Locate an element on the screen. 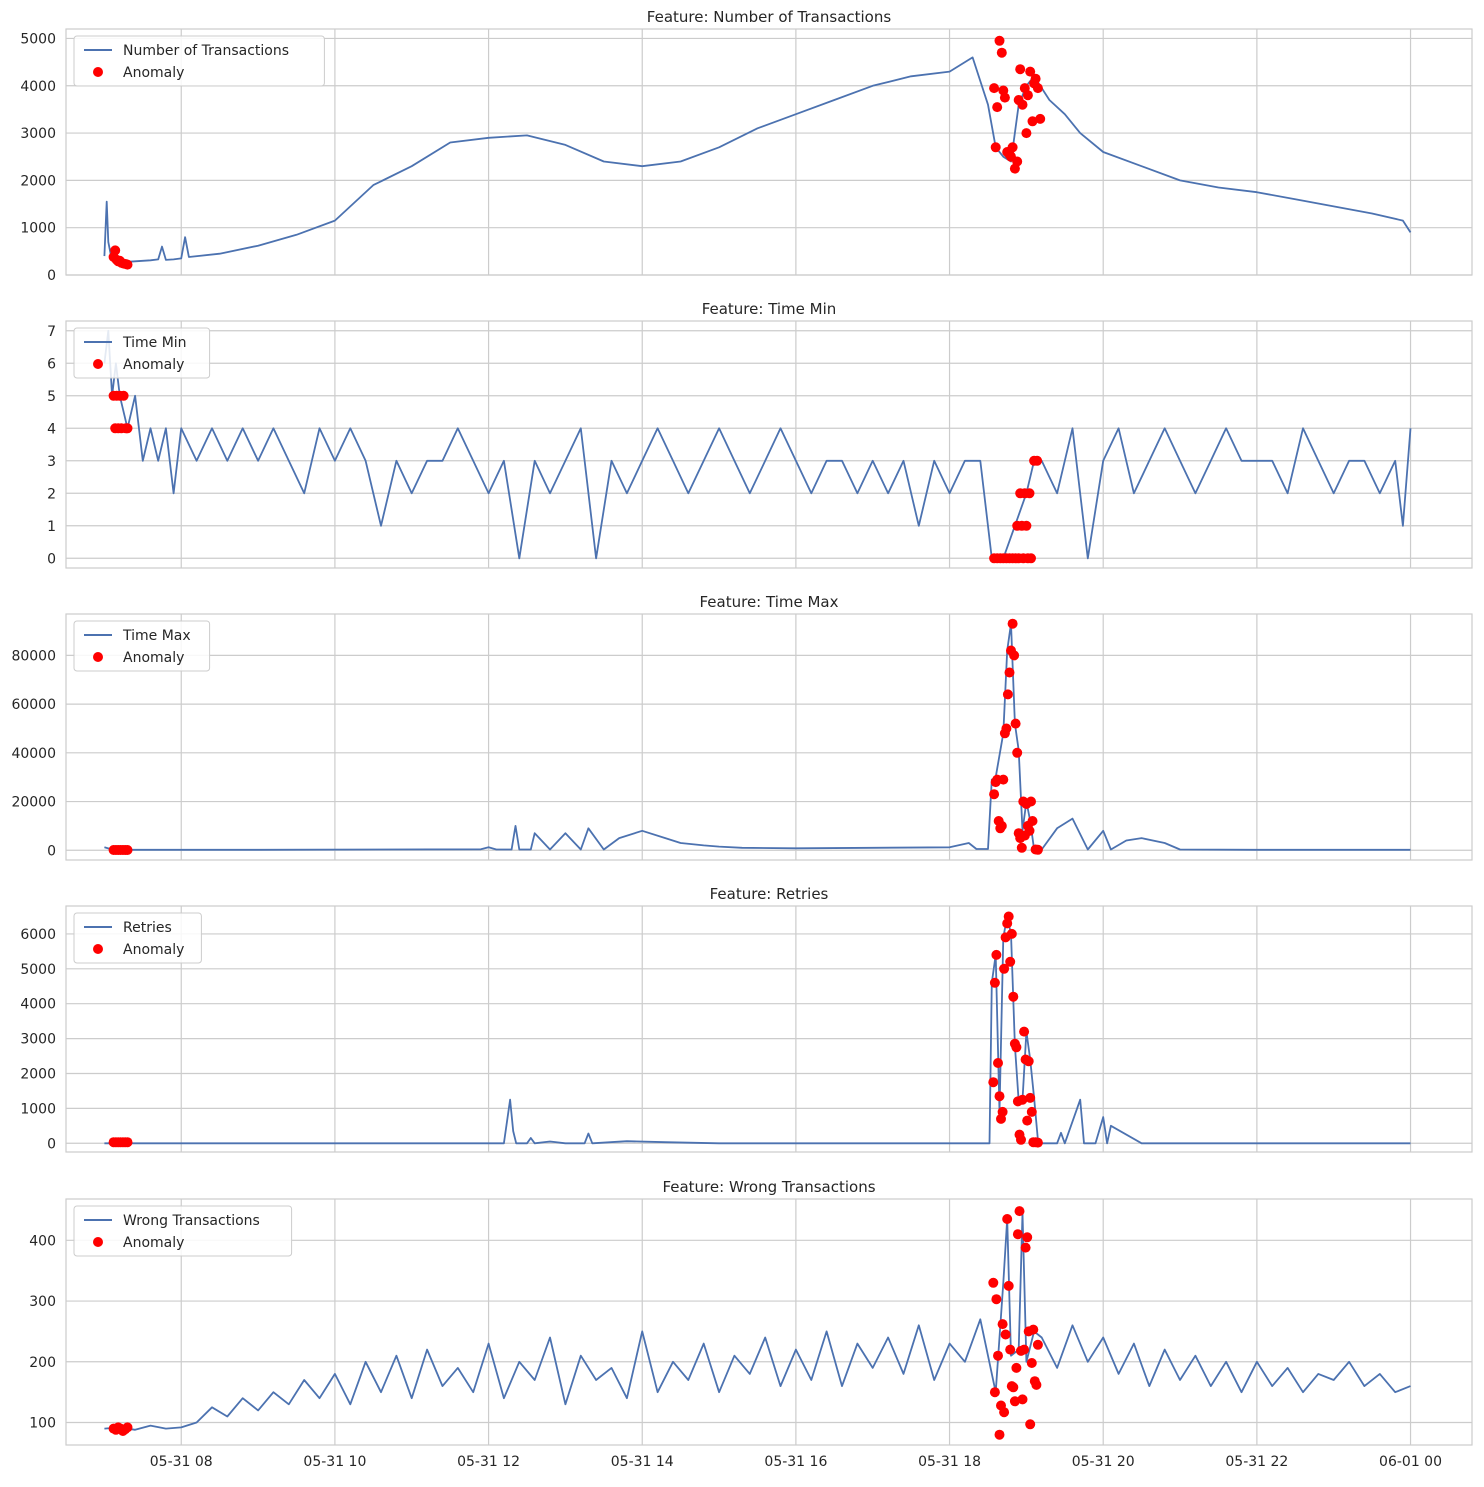 Image resolution: width=1484 pixels, height=1487 pixels. y-tick-label: 6 is located at coordinates (51, 364).